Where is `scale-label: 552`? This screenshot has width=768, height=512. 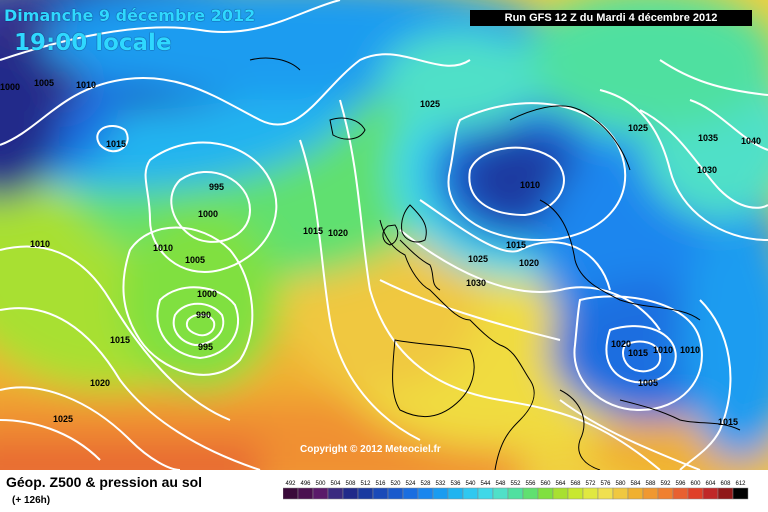
scale-label: 552 is located at coordinates (515, 484).